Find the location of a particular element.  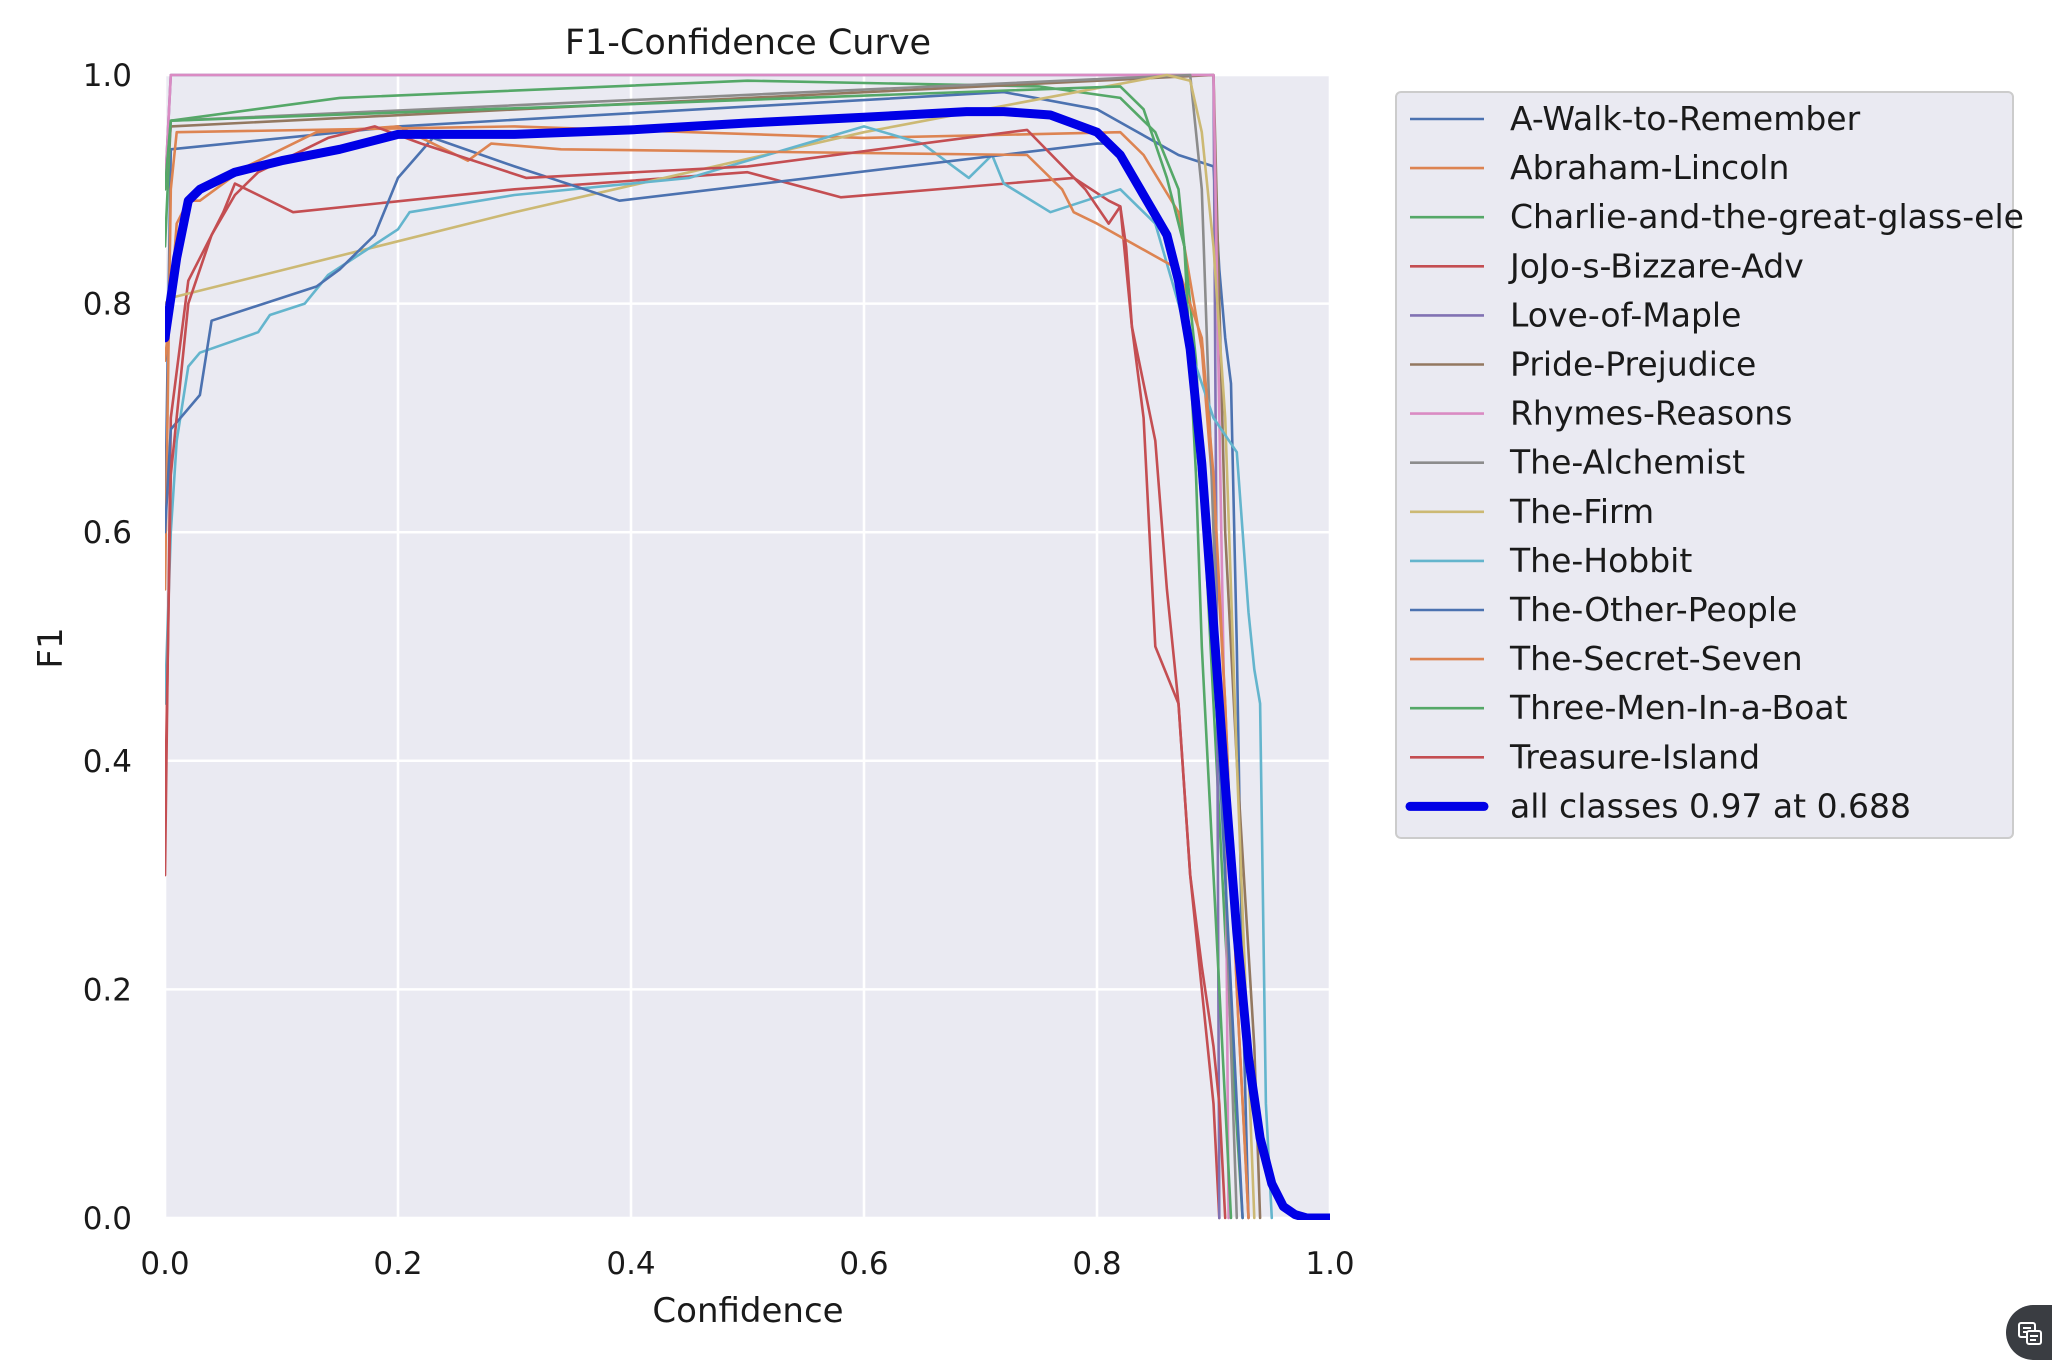

y-tick-label: 0.0 is located at coordinates (107, 1219).